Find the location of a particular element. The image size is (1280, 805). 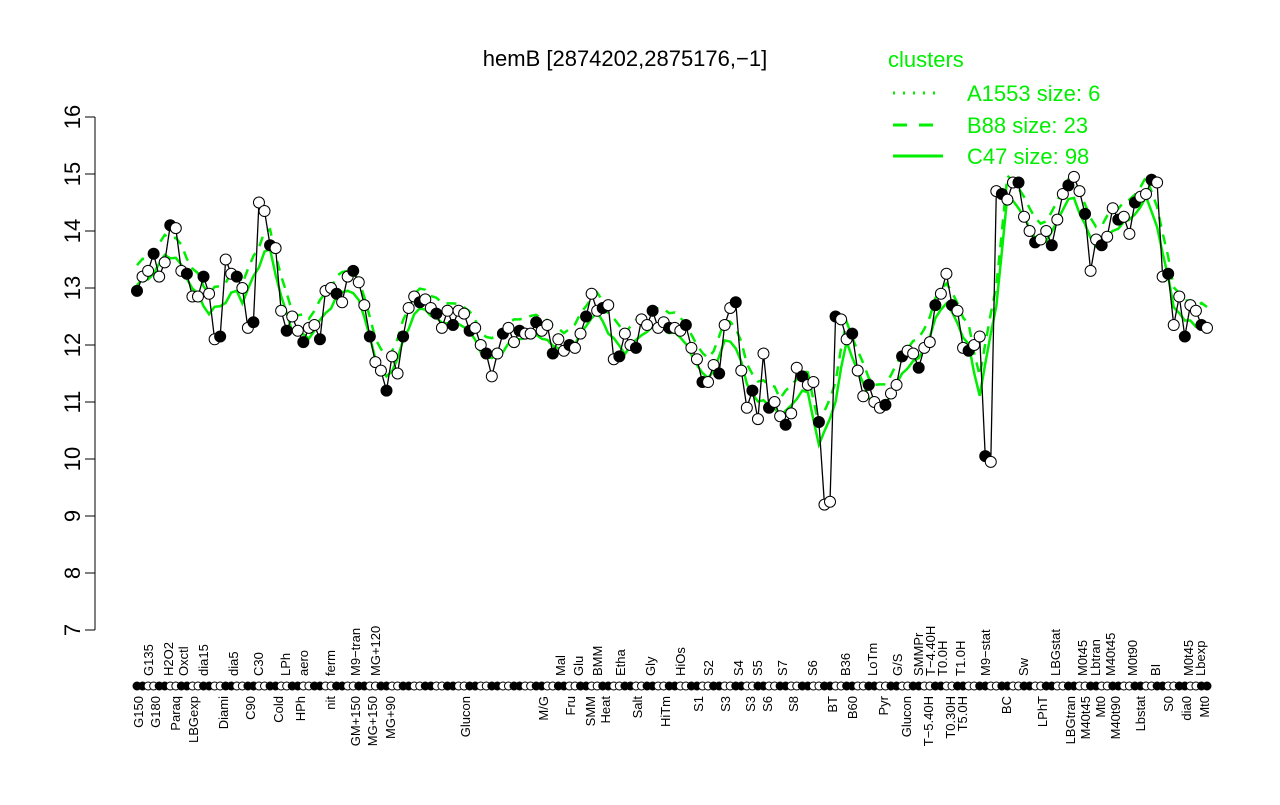

x-tick-label-lower: Lbstat is located at coordinates (1140, 714).